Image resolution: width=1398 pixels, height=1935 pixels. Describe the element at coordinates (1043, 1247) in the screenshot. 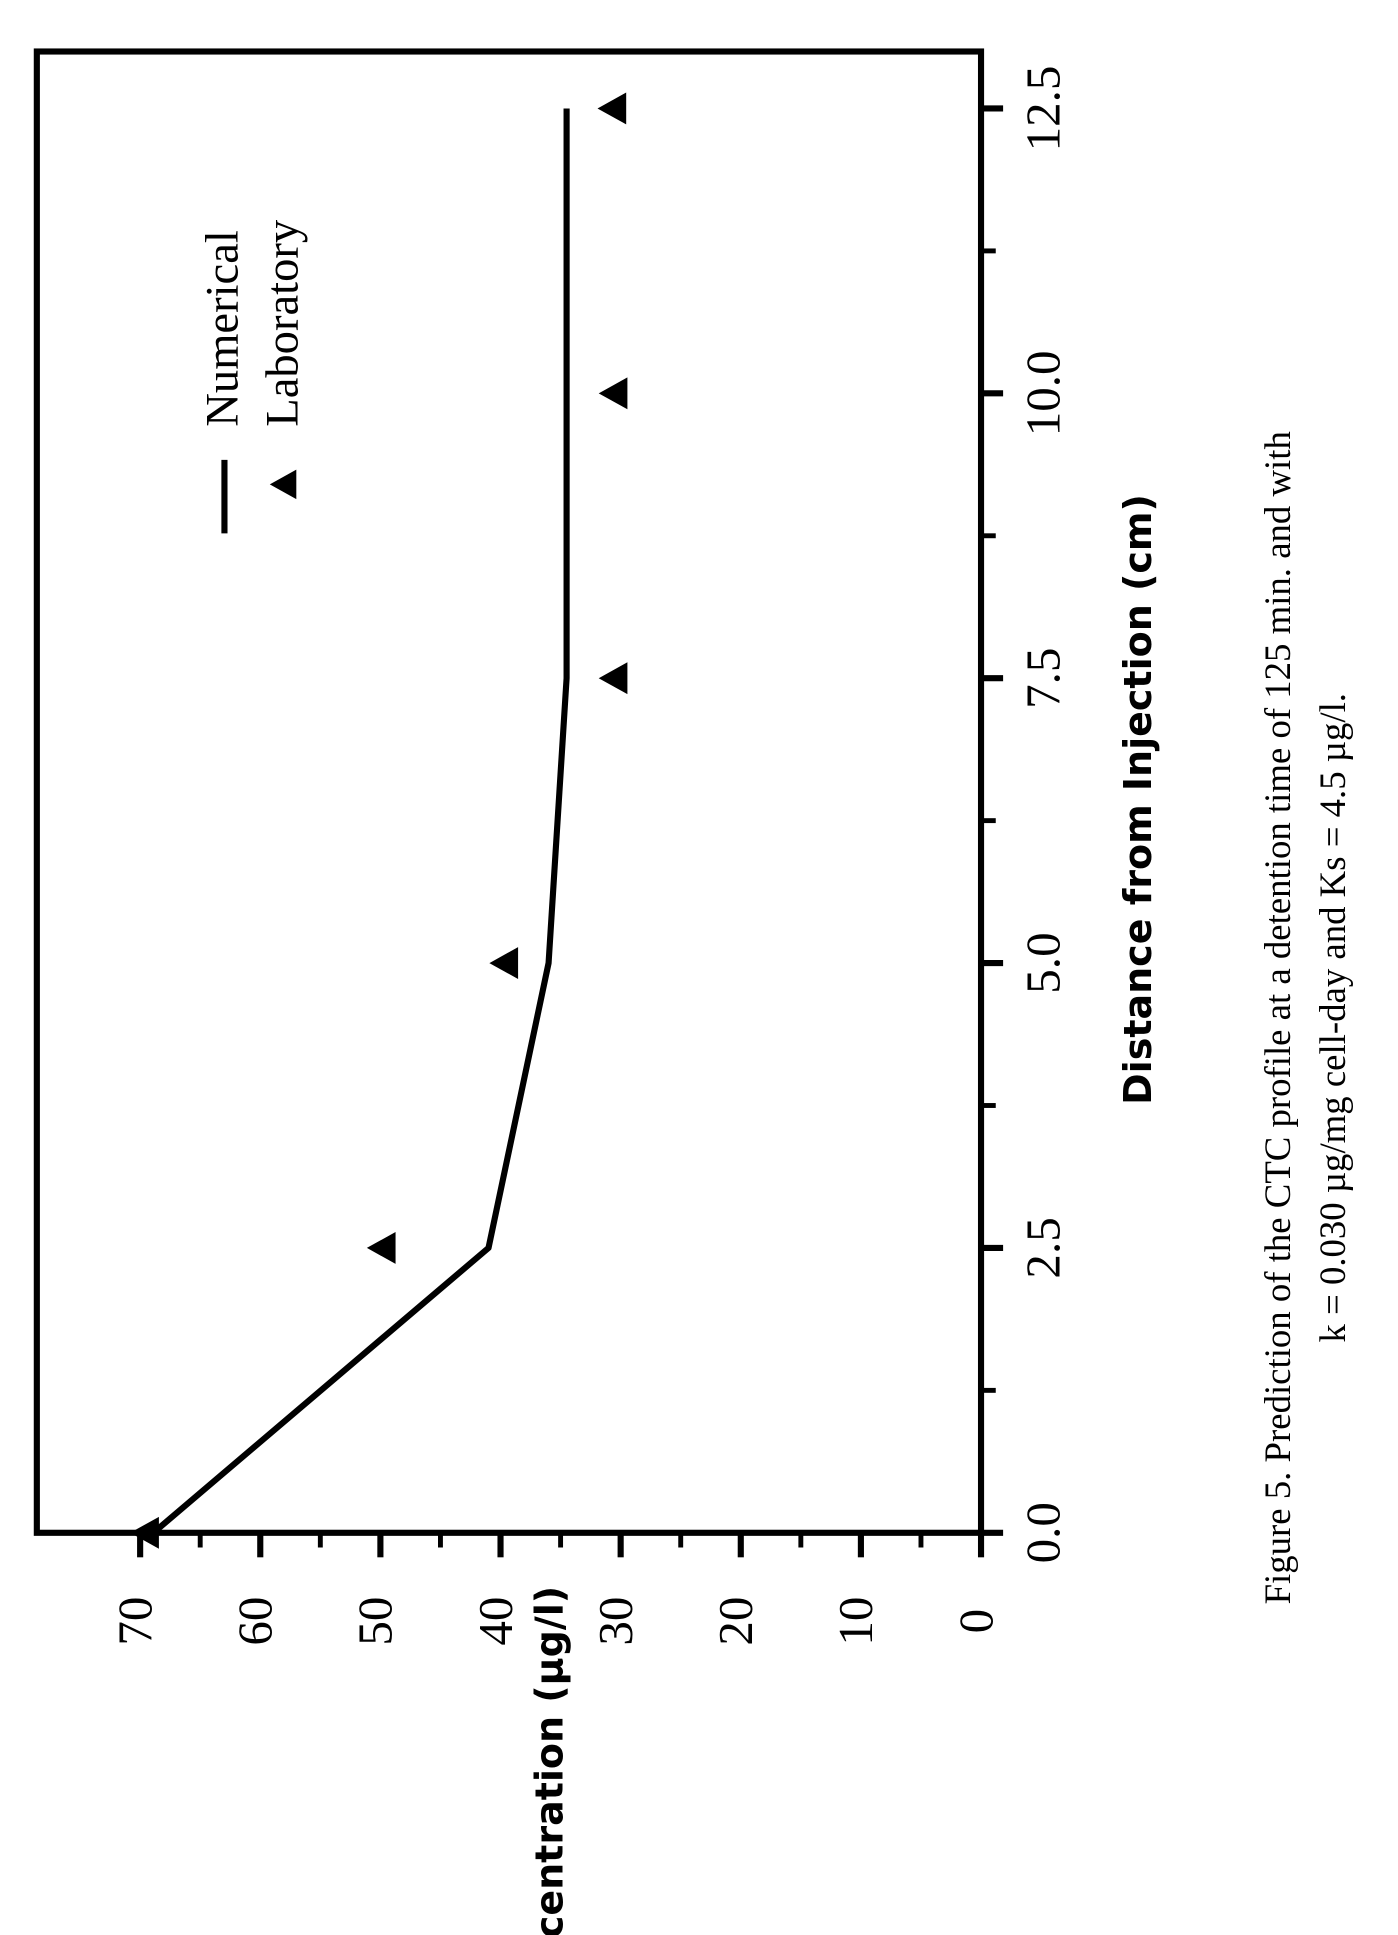

I see `x-tick-label: 2.5` at that location.